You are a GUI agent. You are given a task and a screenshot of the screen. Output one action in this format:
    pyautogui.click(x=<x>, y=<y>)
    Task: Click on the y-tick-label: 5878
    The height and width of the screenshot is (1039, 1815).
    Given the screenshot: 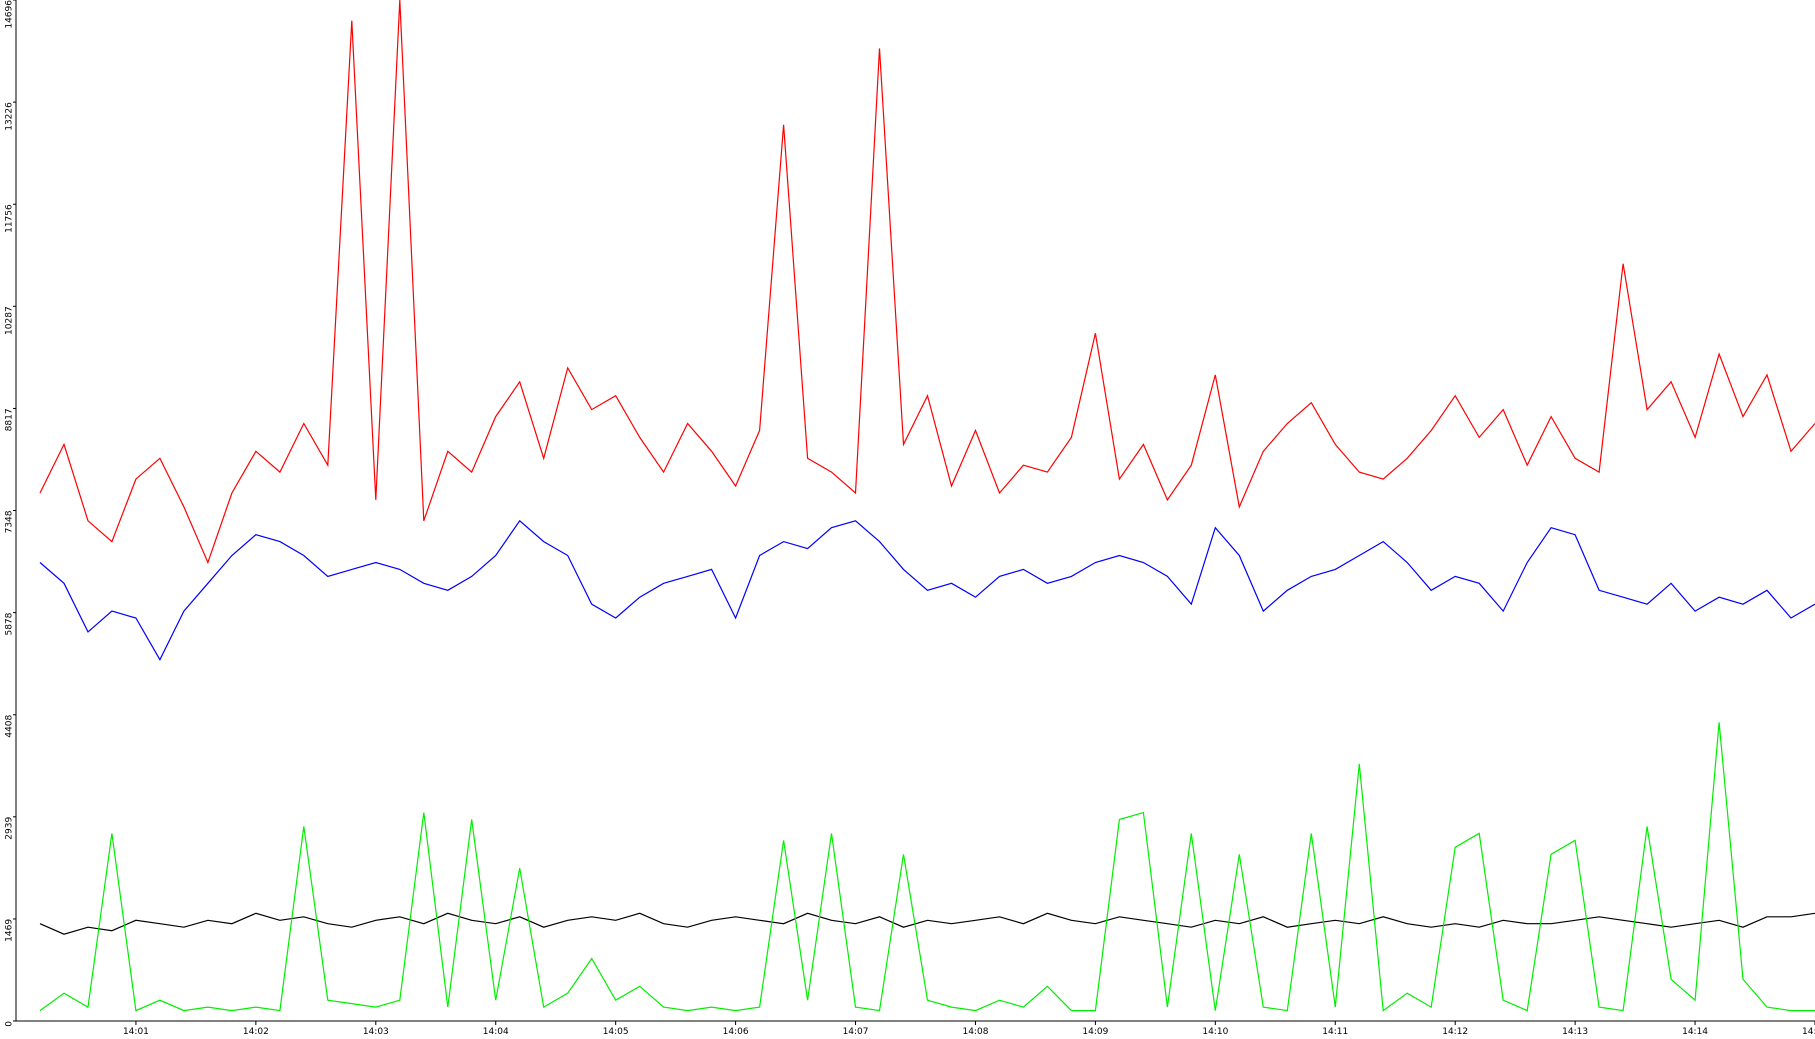 What is the action you would take?
    pyautogui.click(x=10, y=623)
    